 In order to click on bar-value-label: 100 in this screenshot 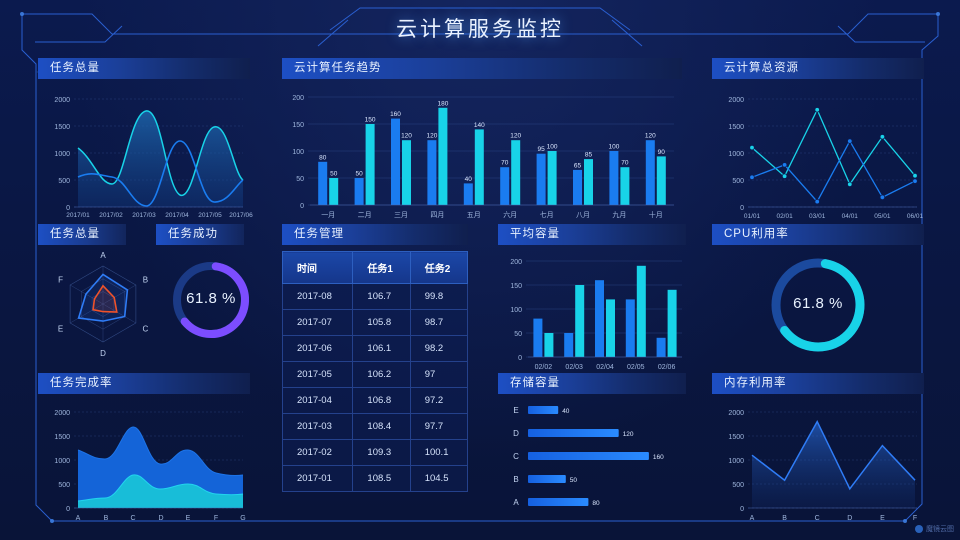, I will do `click(613, 147)`.